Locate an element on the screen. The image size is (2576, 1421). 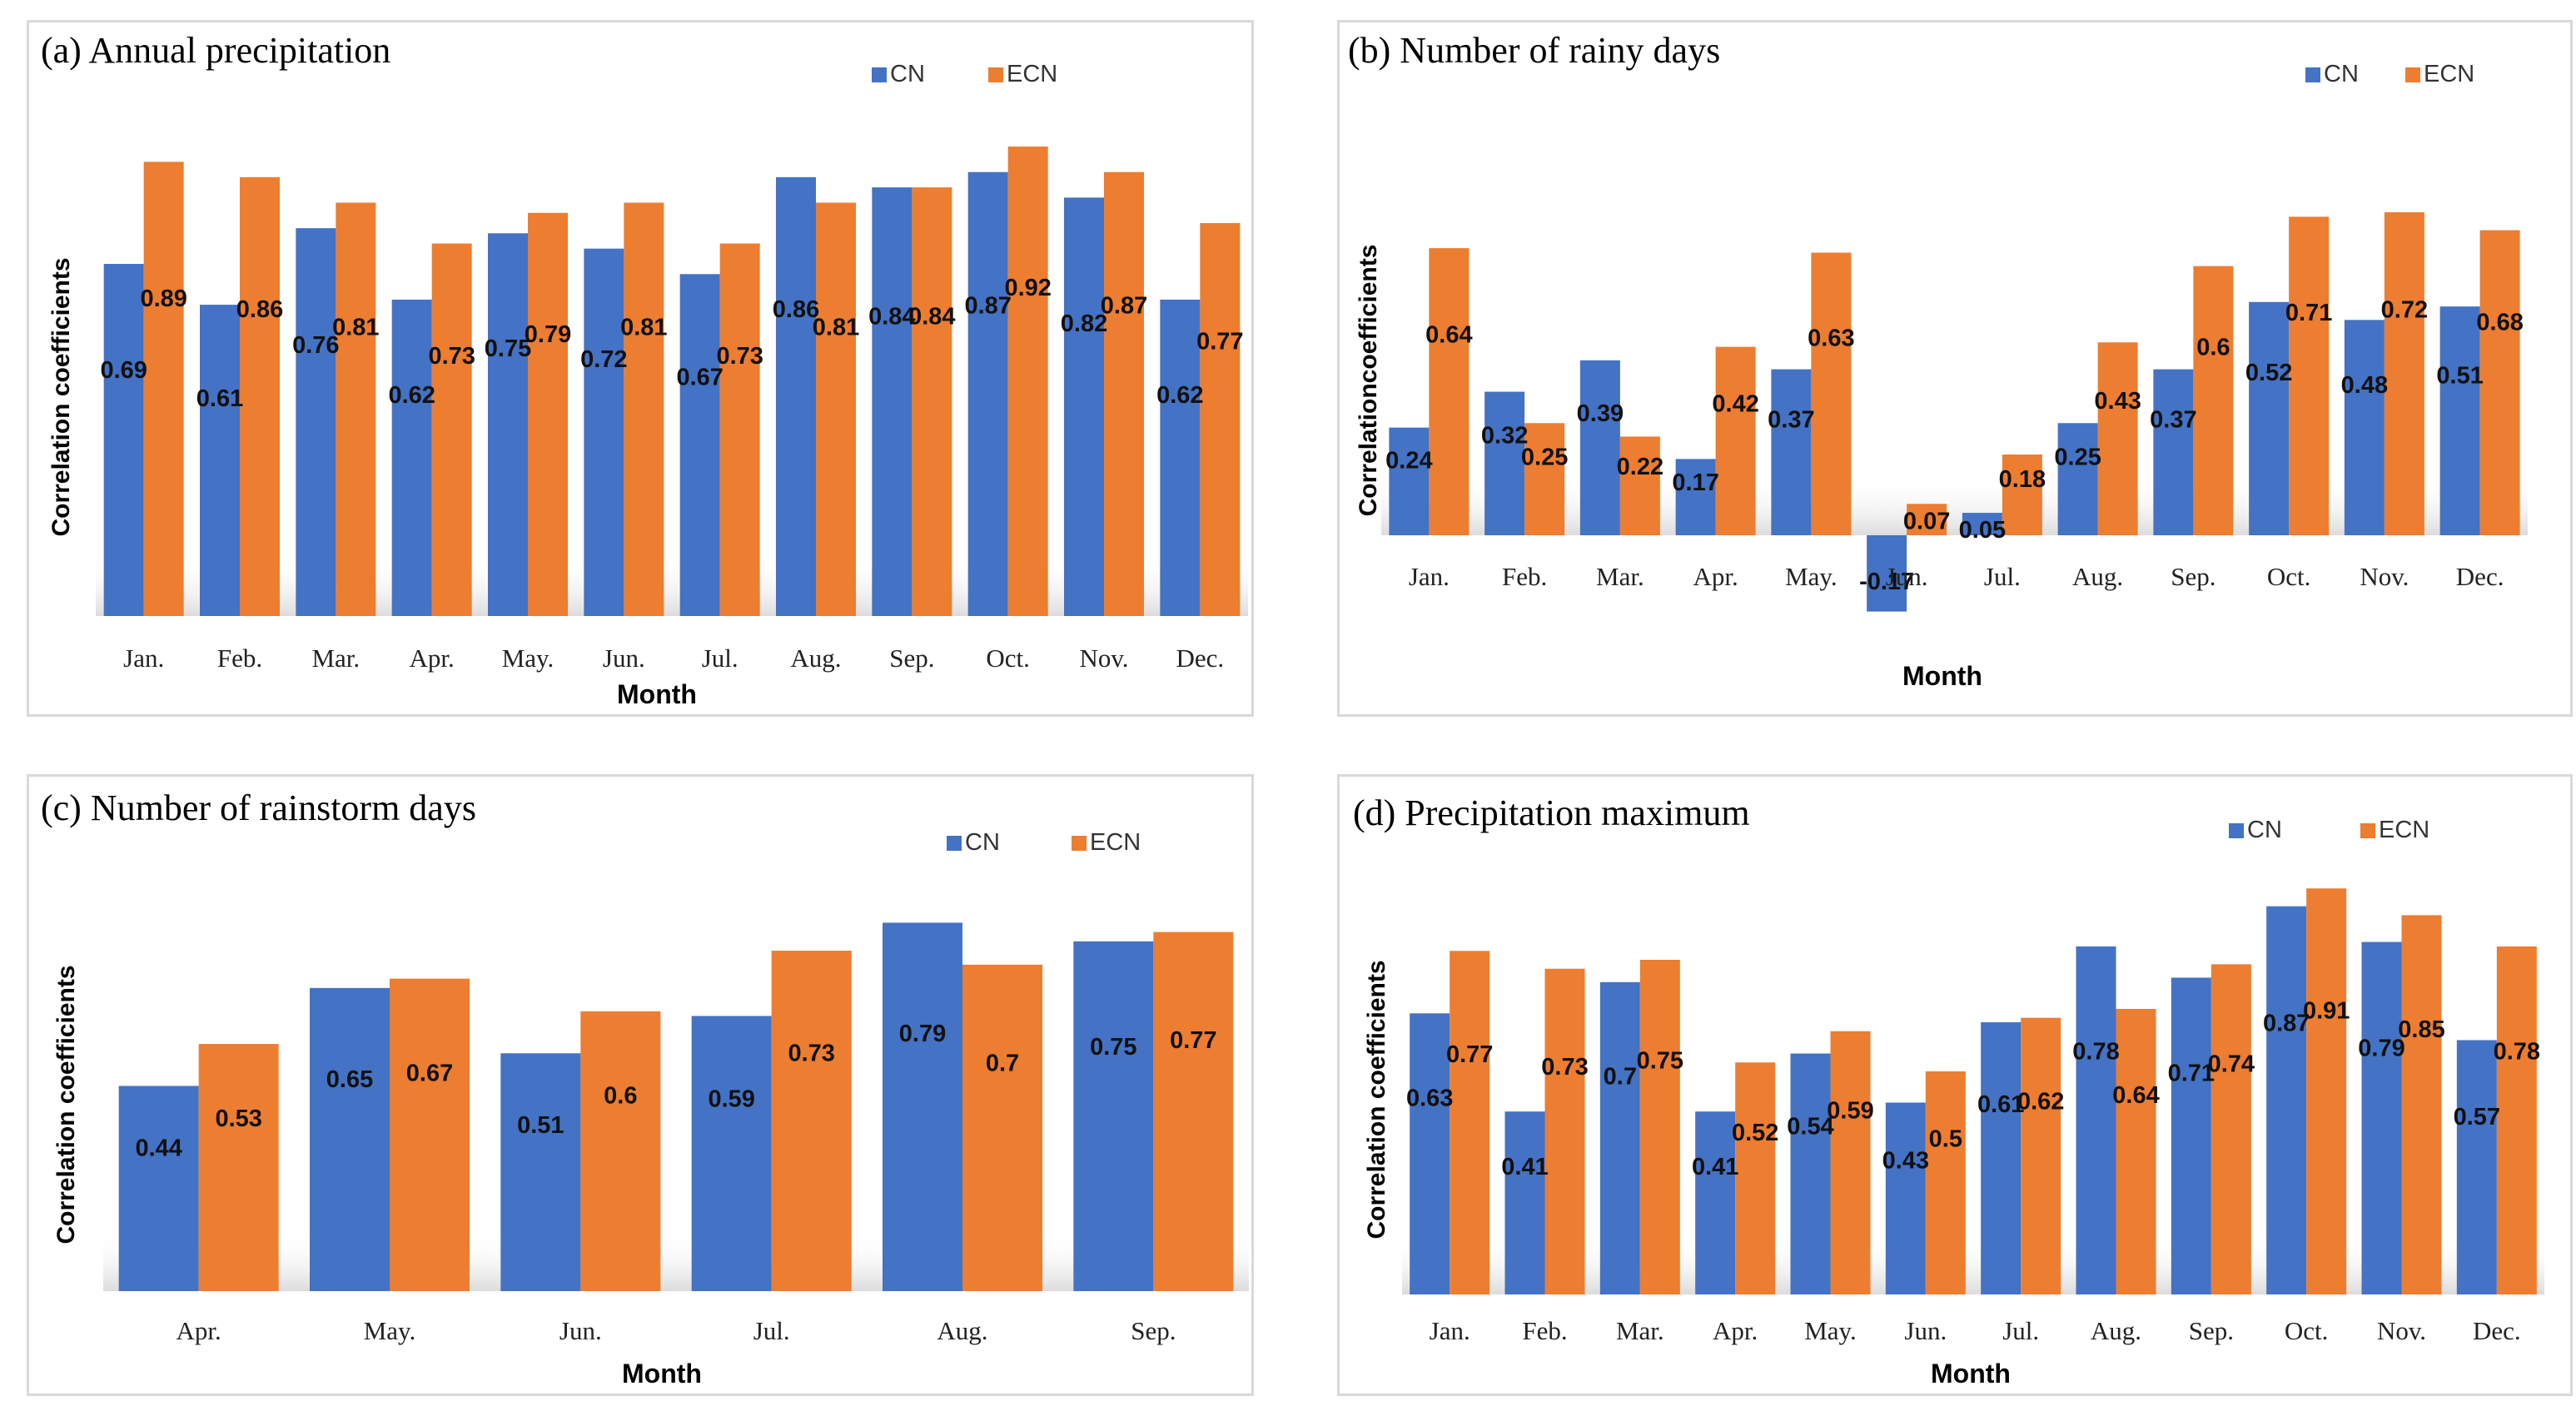
bar-cn-jan is located at coordinates (1409, 481).